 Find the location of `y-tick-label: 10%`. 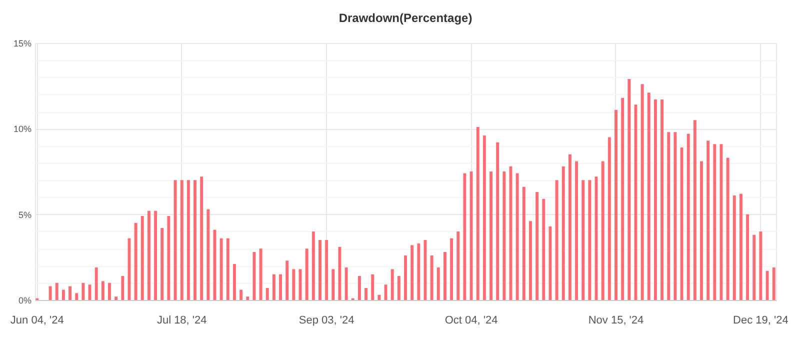

y-tick-label: 10% is located at coordinates (22, 129).